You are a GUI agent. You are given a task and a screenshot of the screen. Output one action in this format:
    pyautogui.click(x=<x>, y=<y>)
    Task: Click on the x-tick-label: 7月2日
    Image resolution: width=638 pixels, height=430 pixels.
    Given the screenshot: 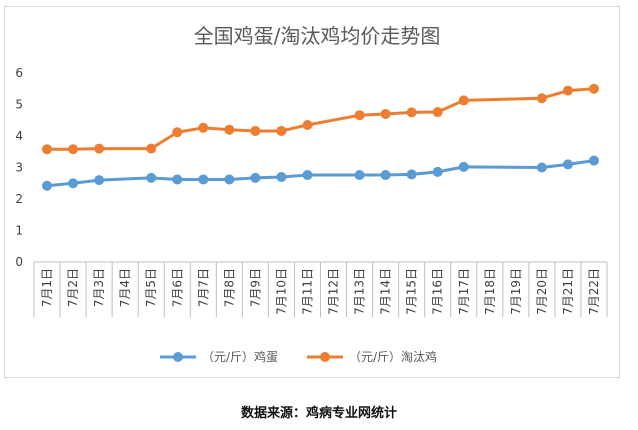 What is the action you would take?
    pyautogui.click(x=73, y=287)
    